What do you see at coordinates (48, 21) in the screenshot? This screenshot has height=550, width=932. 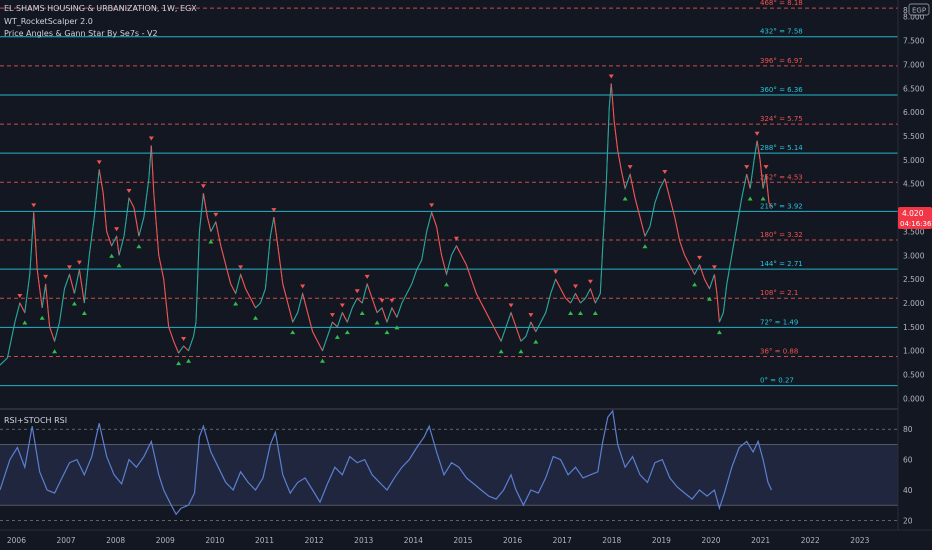 I see `indicator-legend-rocket-scalper: WT_RocketScalper 2.0` at bounding box center [48, 21].